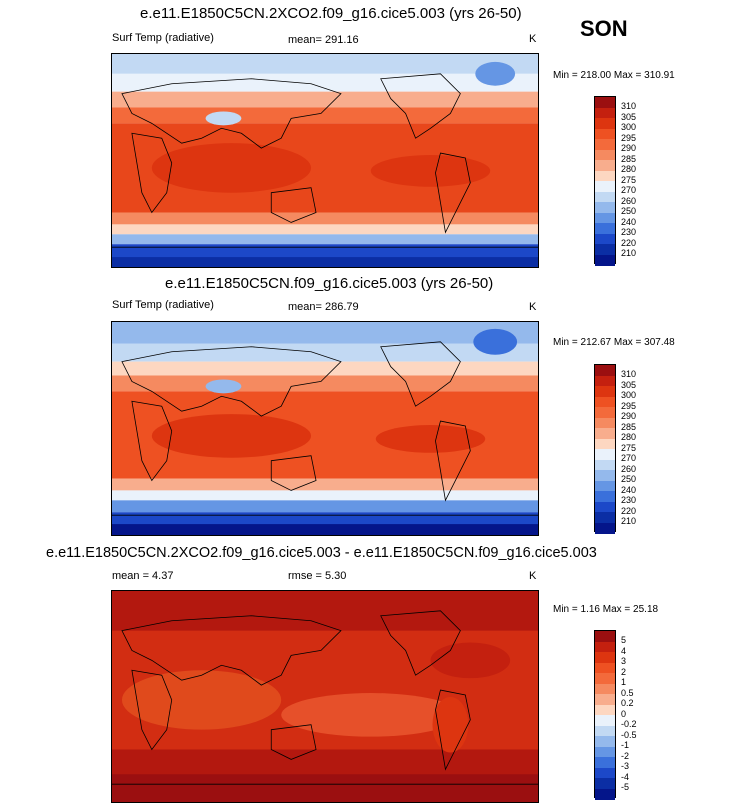  I want to click on minmax-label: Min = 1.16 Max = 25.18, so click(606, 609).